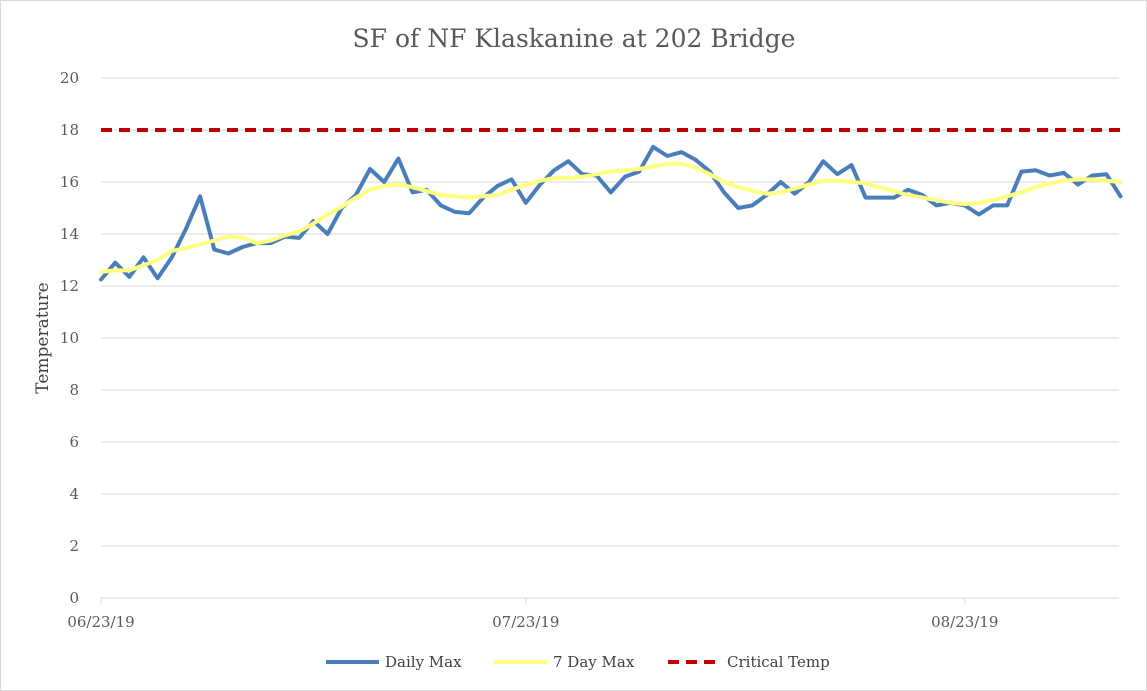  What do you see at coordinates (778, 662) in the screenshot?
I see `legend-label-3: Critical Temp` at bounding box center [778, 662].